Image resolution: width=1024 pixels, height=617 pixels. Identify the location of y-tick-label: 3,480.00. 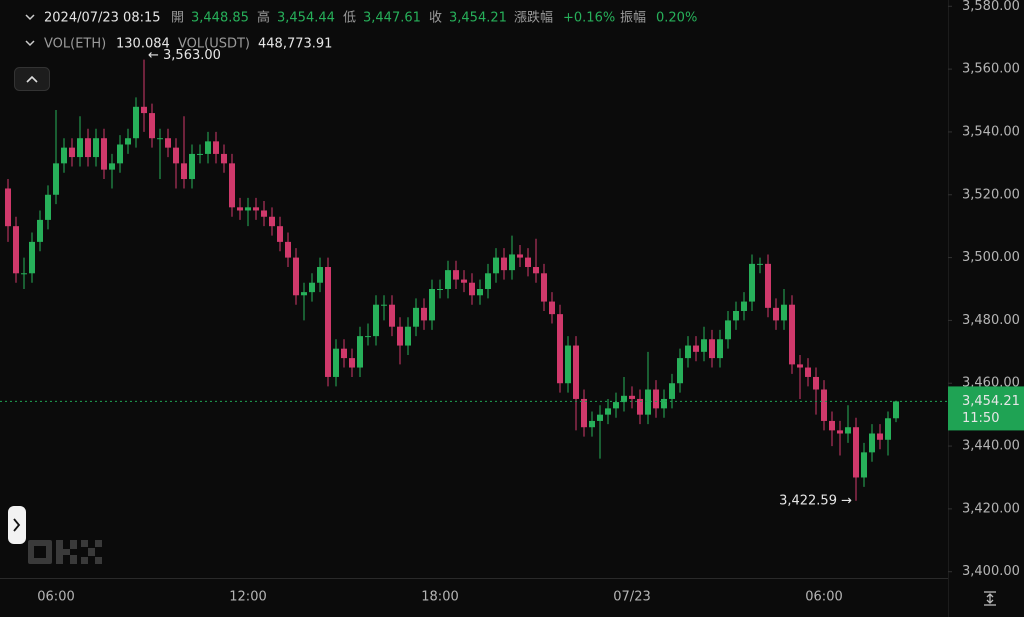
(991, 320).